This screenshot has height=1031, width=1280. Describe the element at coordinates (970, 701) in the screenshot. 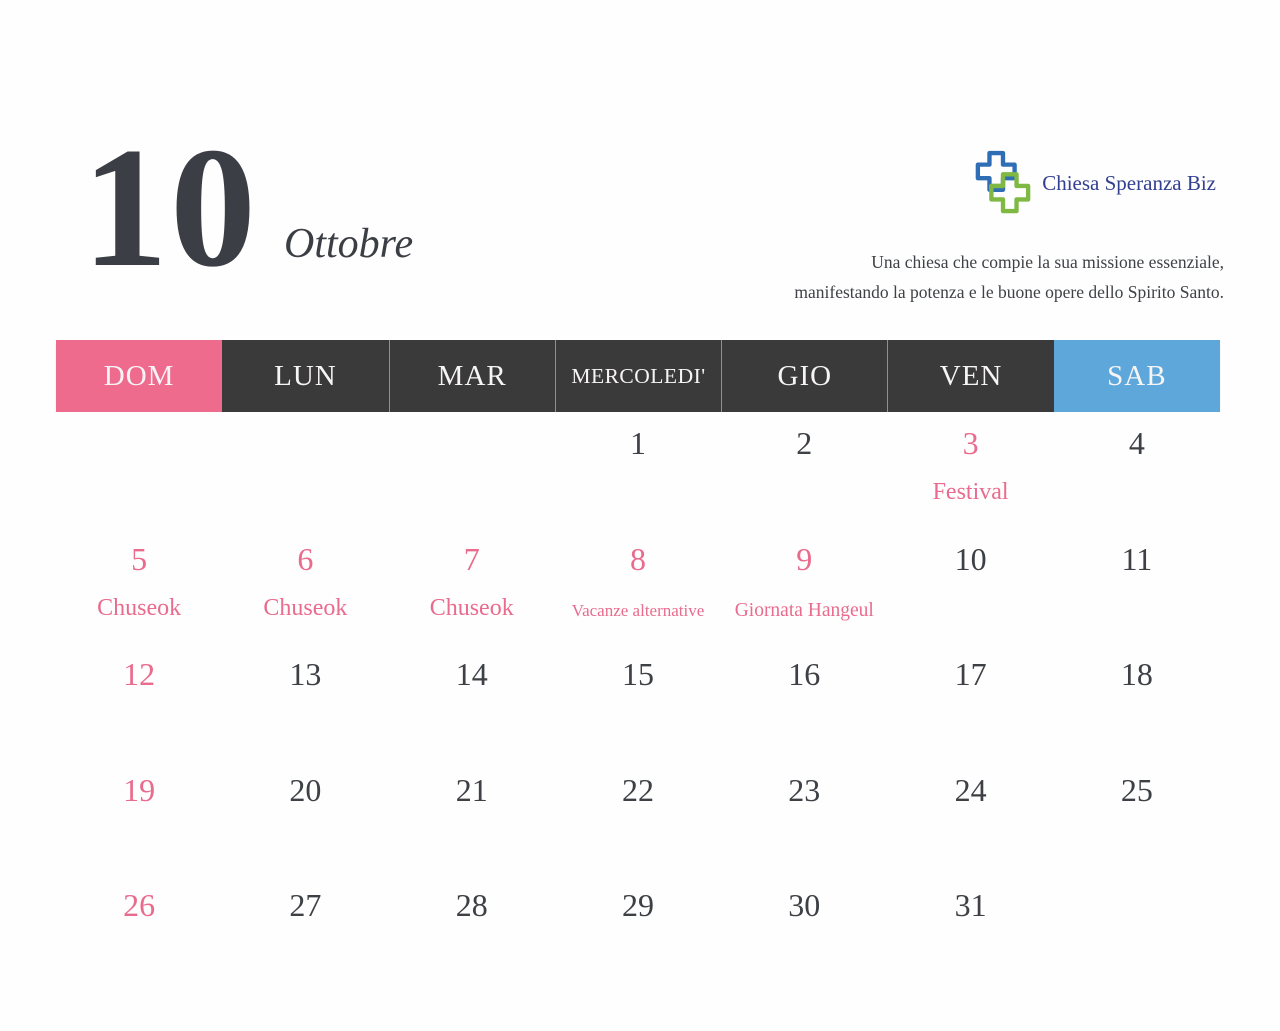

I see `day-cell-17: 17` at that location.